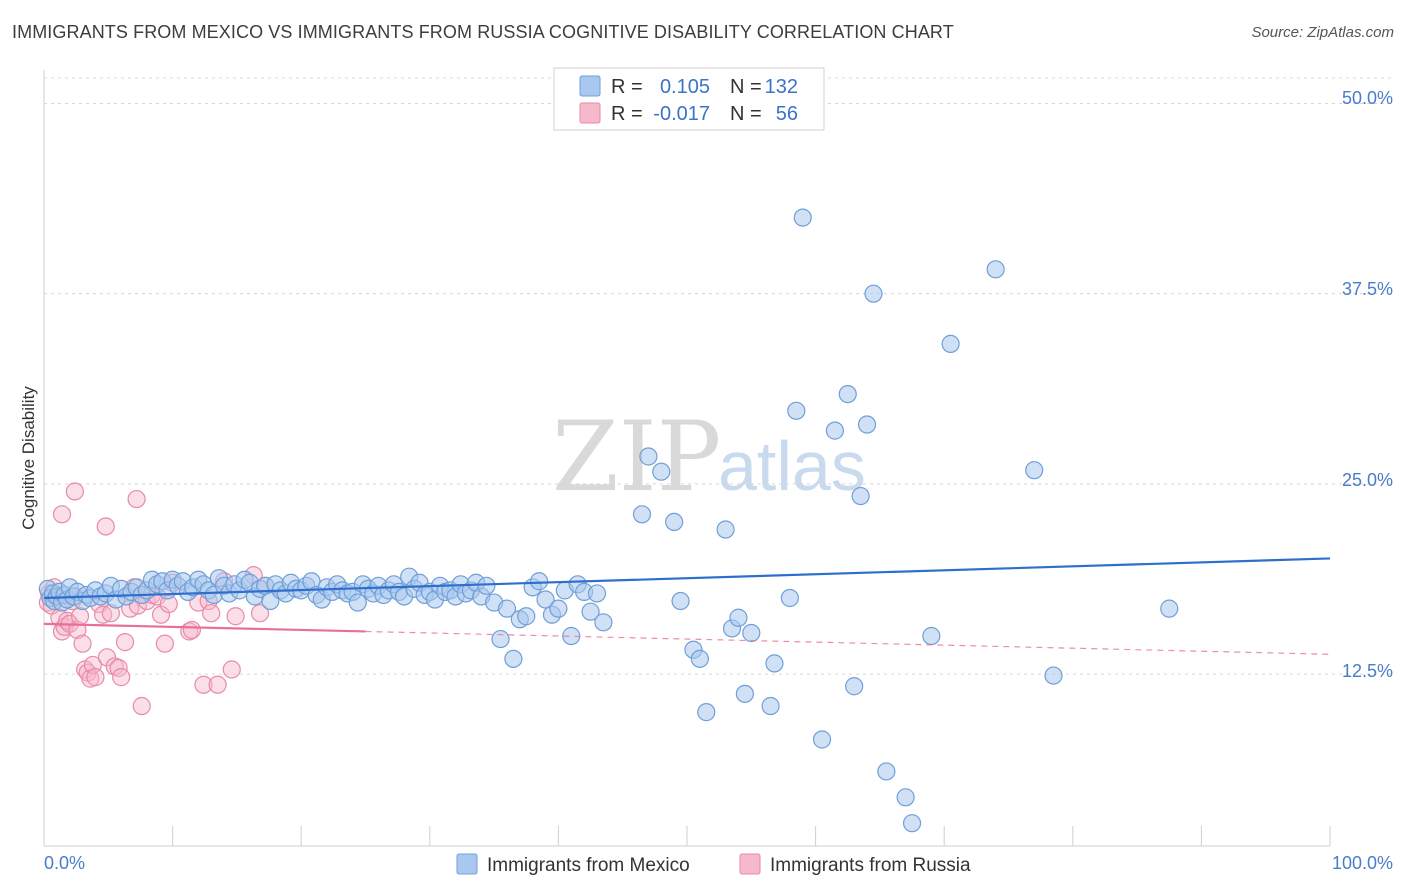 The image size is (1406, 892). Describe the element at coordinates (750, 864) in the screenshot. I see `russia-legend-swatch` at that location.